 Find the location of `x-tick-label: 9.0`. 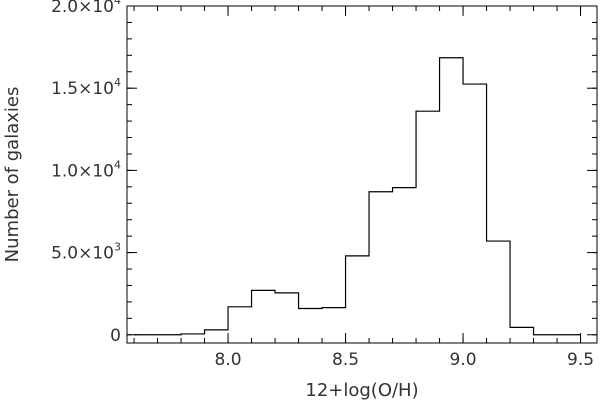

x-tick-label: 9.0 is located at coordinates (463, 360).